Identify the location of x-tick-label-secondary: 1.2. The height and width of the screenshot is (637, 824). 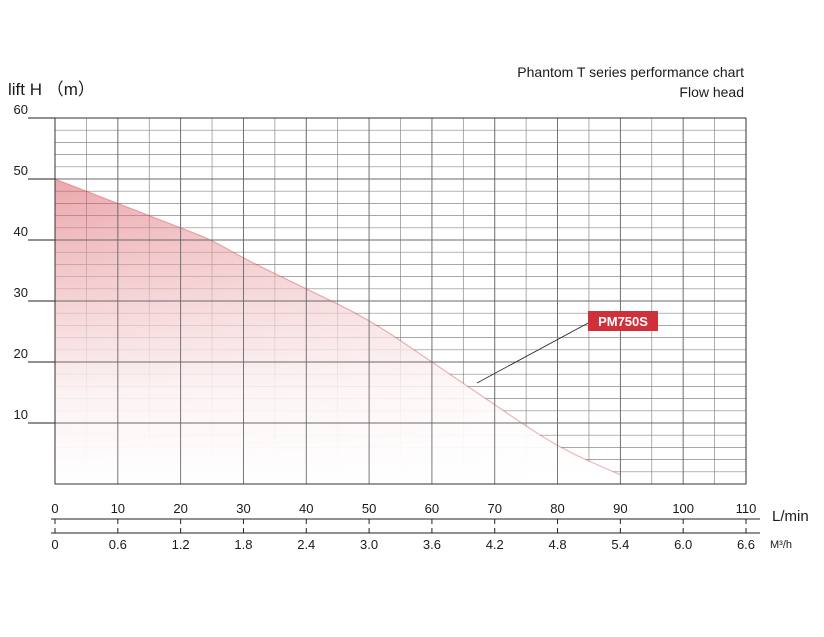
(181, 544).